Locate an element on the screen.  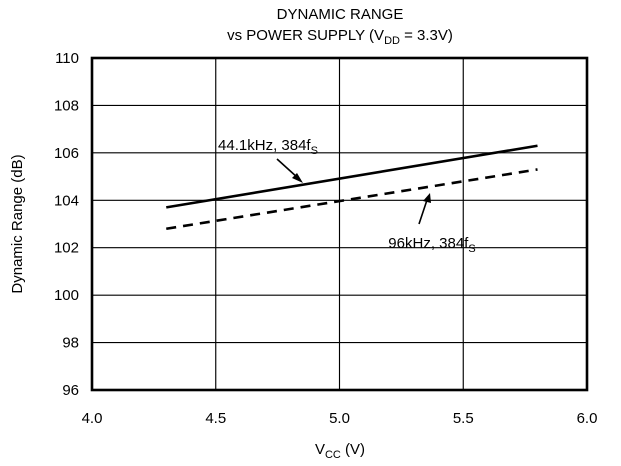
x-axis-label: VCC (V) is located at coordinates (340, 451).